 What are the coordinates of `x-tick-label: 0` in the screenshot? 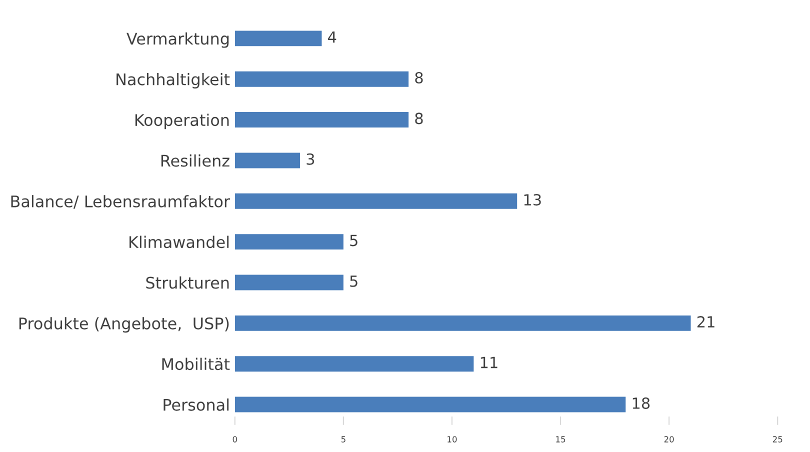 It's located at (234, 439).